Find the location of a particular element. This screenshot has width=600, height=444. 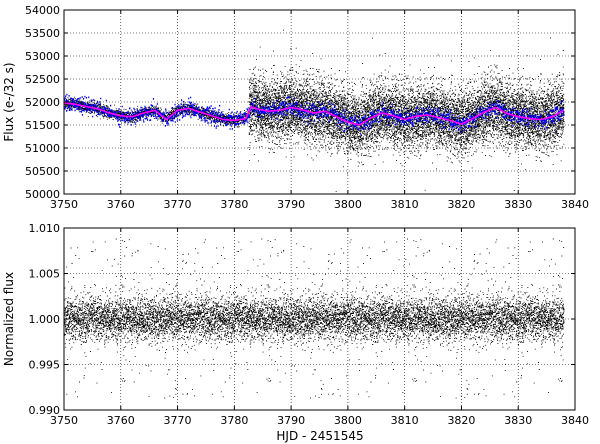

y-tick-label: 50000 is located at coordinates (42, 194).